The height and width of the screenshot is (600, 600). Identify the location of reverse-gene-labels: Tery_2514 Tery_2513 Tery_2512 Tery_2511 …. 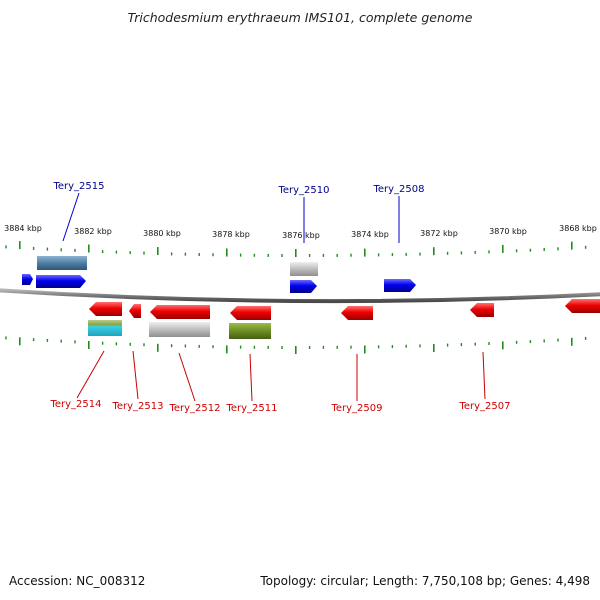
(280, 382).